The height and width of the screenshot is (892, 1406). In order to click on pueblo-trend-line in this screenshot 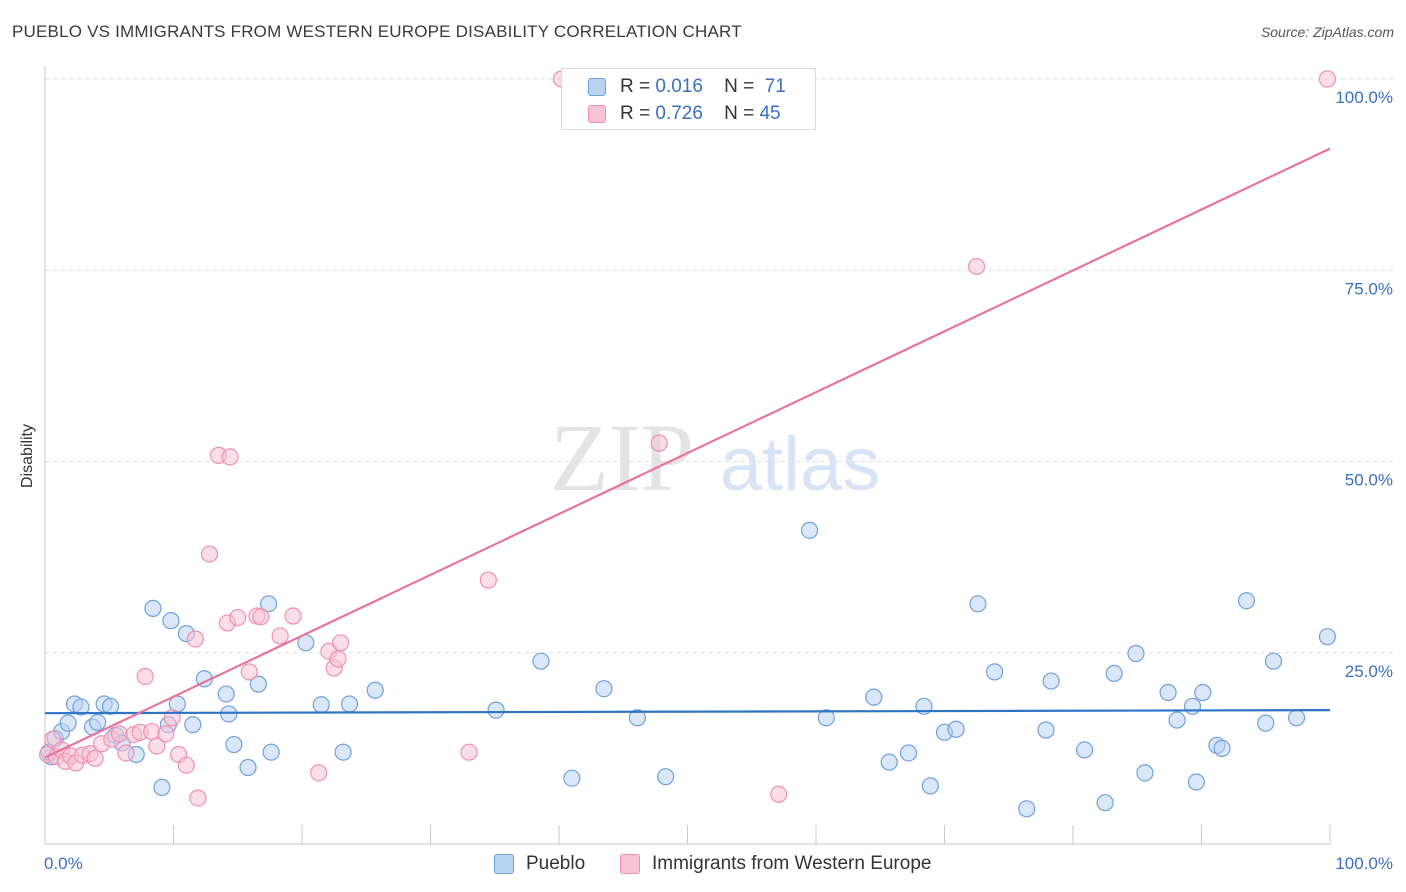, I will do `click(687, 712)`.